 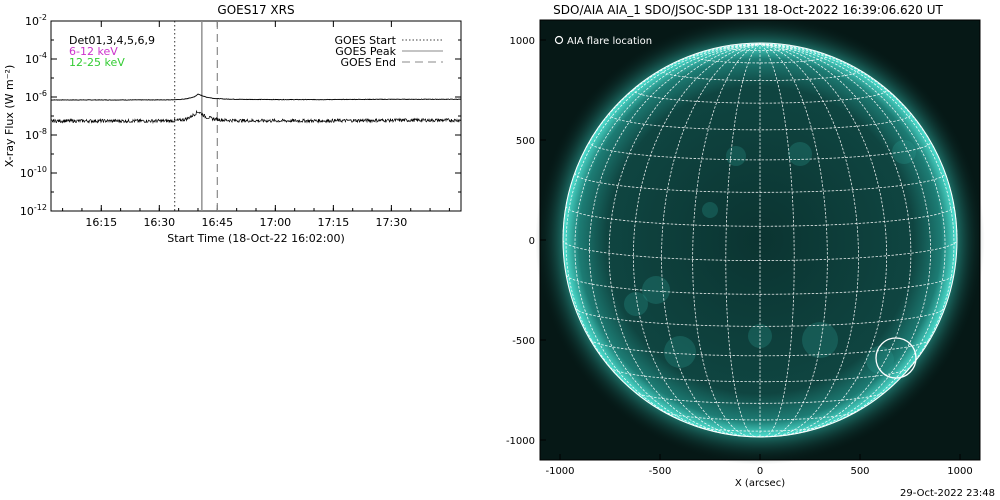 What do you see at coordinates (40, 169) in the screenshot?
I see `y-tick-exponent: -10` at bounding box center [40, 169].